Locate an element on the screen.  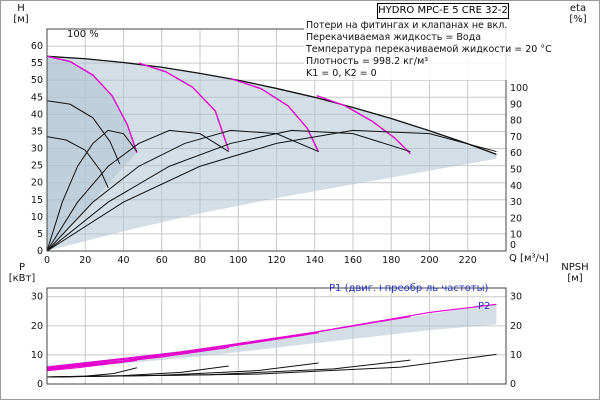
speed-100-label: 100 % is located at coordinates (83, 34).